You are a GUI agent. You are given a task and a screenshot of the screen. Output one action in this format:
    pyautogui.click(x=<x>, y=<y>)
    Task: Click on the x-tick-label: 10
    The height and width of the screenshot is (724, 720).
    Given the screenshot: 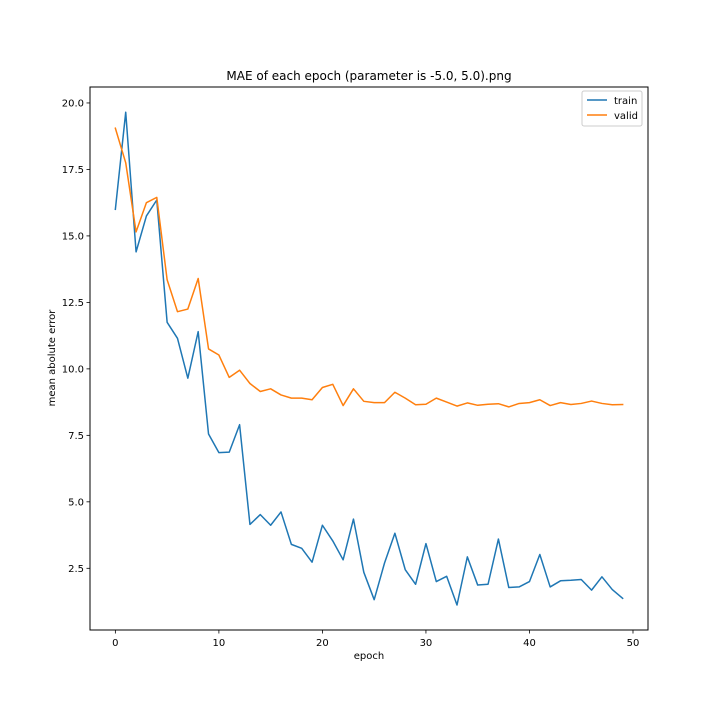 What is the action you would take?
    pyautogui.click(x=219, y=643)
    